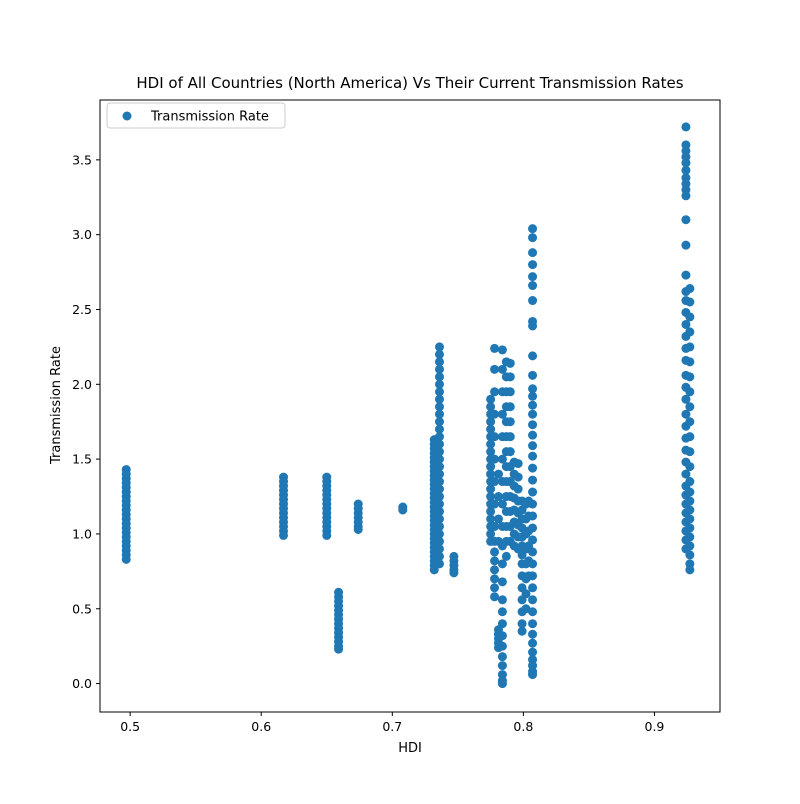 This screenshot has width=800, height=804. What do you see at coordinates (82, 384) in the screenshot?
I see `y-tick-label: 2.0` at bounding box center [82, 384].